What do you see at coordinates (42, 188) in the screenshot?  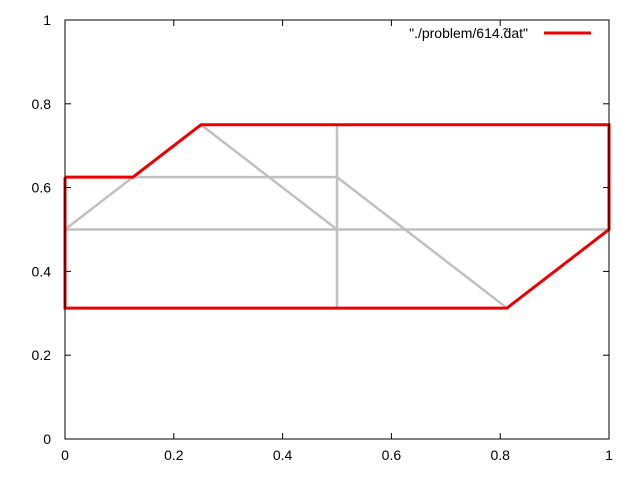 I see `y-tick-label: 0.6` at bounding box center [42, 188].